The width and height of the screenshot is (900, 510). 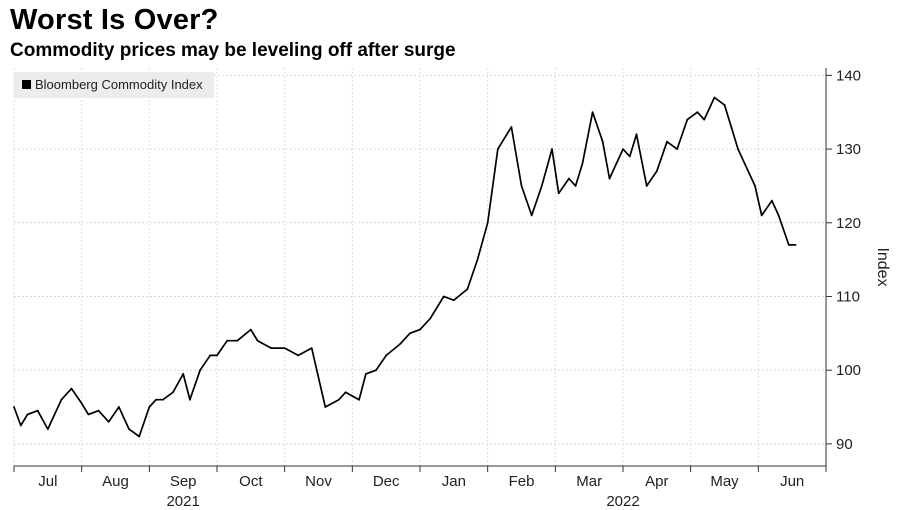 What do you see at coordinates (183, 481) in the screenshot?
I see `x-tick-label-sep: Sep` at bounding box center [183, 481].